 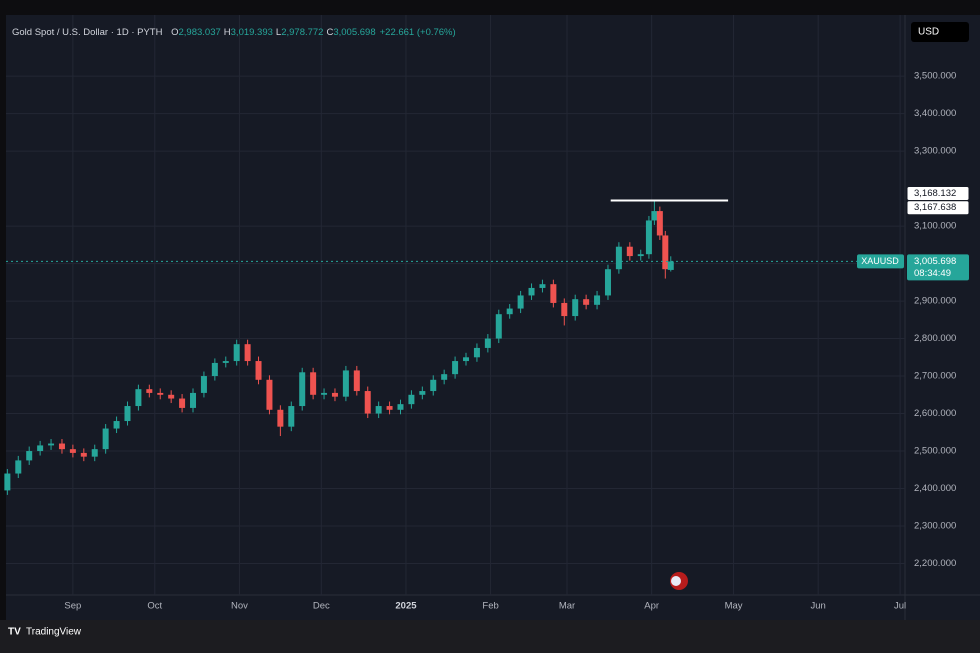 I want to click on currency-box, so click(x=940, y=32).